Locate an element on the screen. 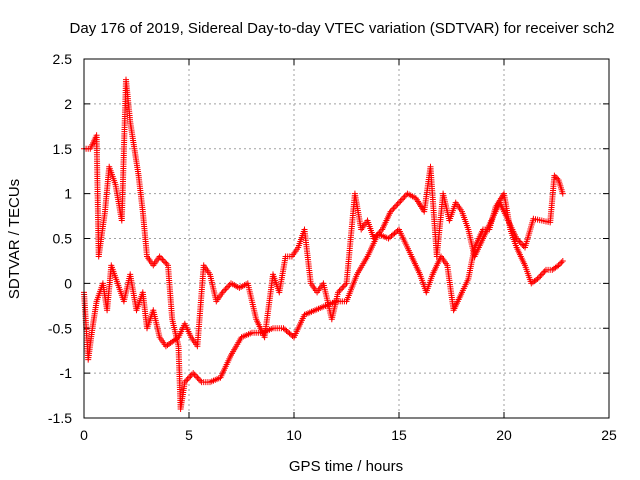  y-tick-label: -0.5 is located at coordinates (60, 328).